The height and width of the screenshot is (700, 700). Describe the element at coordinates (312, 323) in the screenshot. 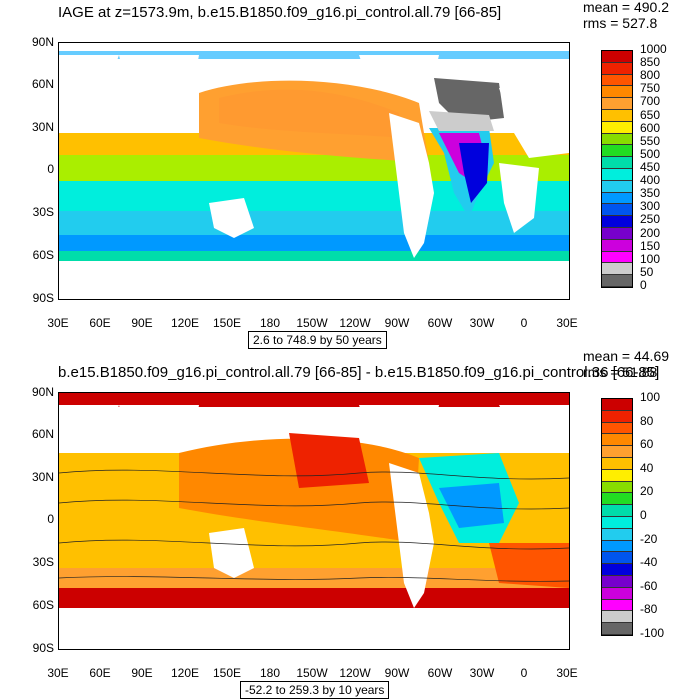

I see `top-lon-label: 150W` at that location.